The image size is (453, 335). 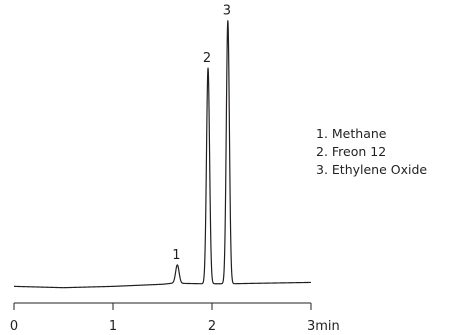 What do you see at coordinates (175, 326) in the screenshot?
I see `x-axis-tick-labels: 0 1 2 3min` at bounding box center [175, 326].